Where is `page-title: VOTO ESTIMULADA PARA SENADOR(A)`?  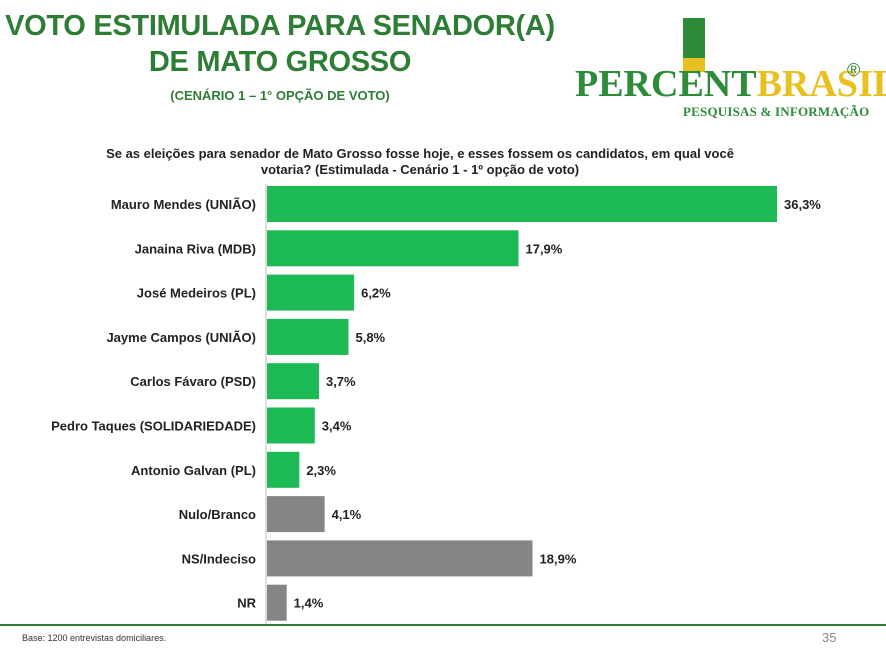 page-title: VOTO ESTIMULADA PARA SENADOR(A) is located at coordinates (280, 26).